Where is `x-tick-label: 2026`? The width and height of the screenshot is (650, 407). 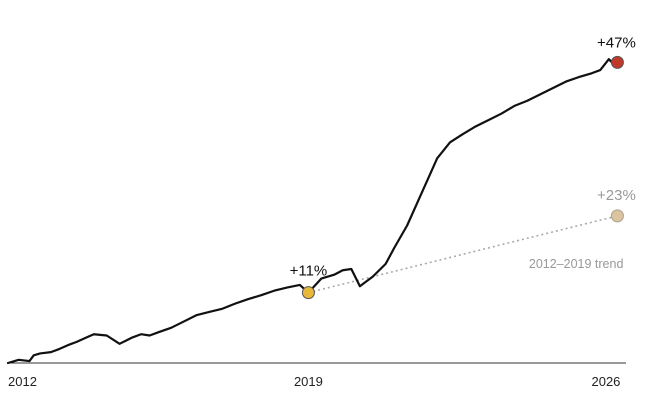 x-tick-label: 2026 is located at coordinates (605, 381).